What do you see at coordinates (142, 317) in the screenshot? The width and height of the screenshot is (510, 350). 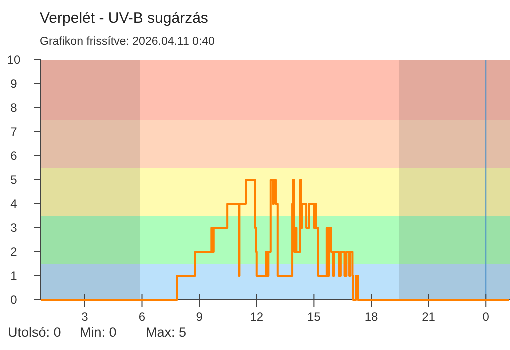 I see `x-tick-label: 6` at bounding box center [142, 317].